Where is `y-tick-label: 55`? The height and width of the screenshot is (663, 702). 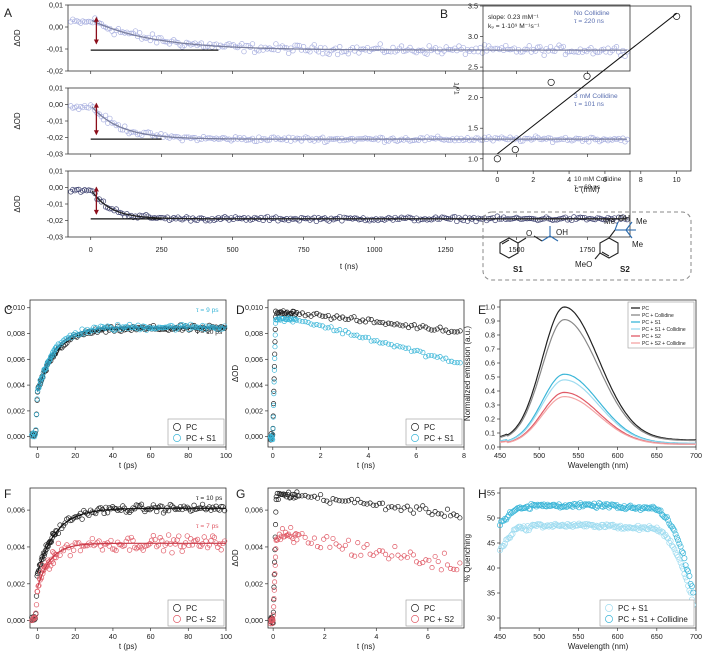
y-tick-label: 55 is located at coordinates (491, 493).